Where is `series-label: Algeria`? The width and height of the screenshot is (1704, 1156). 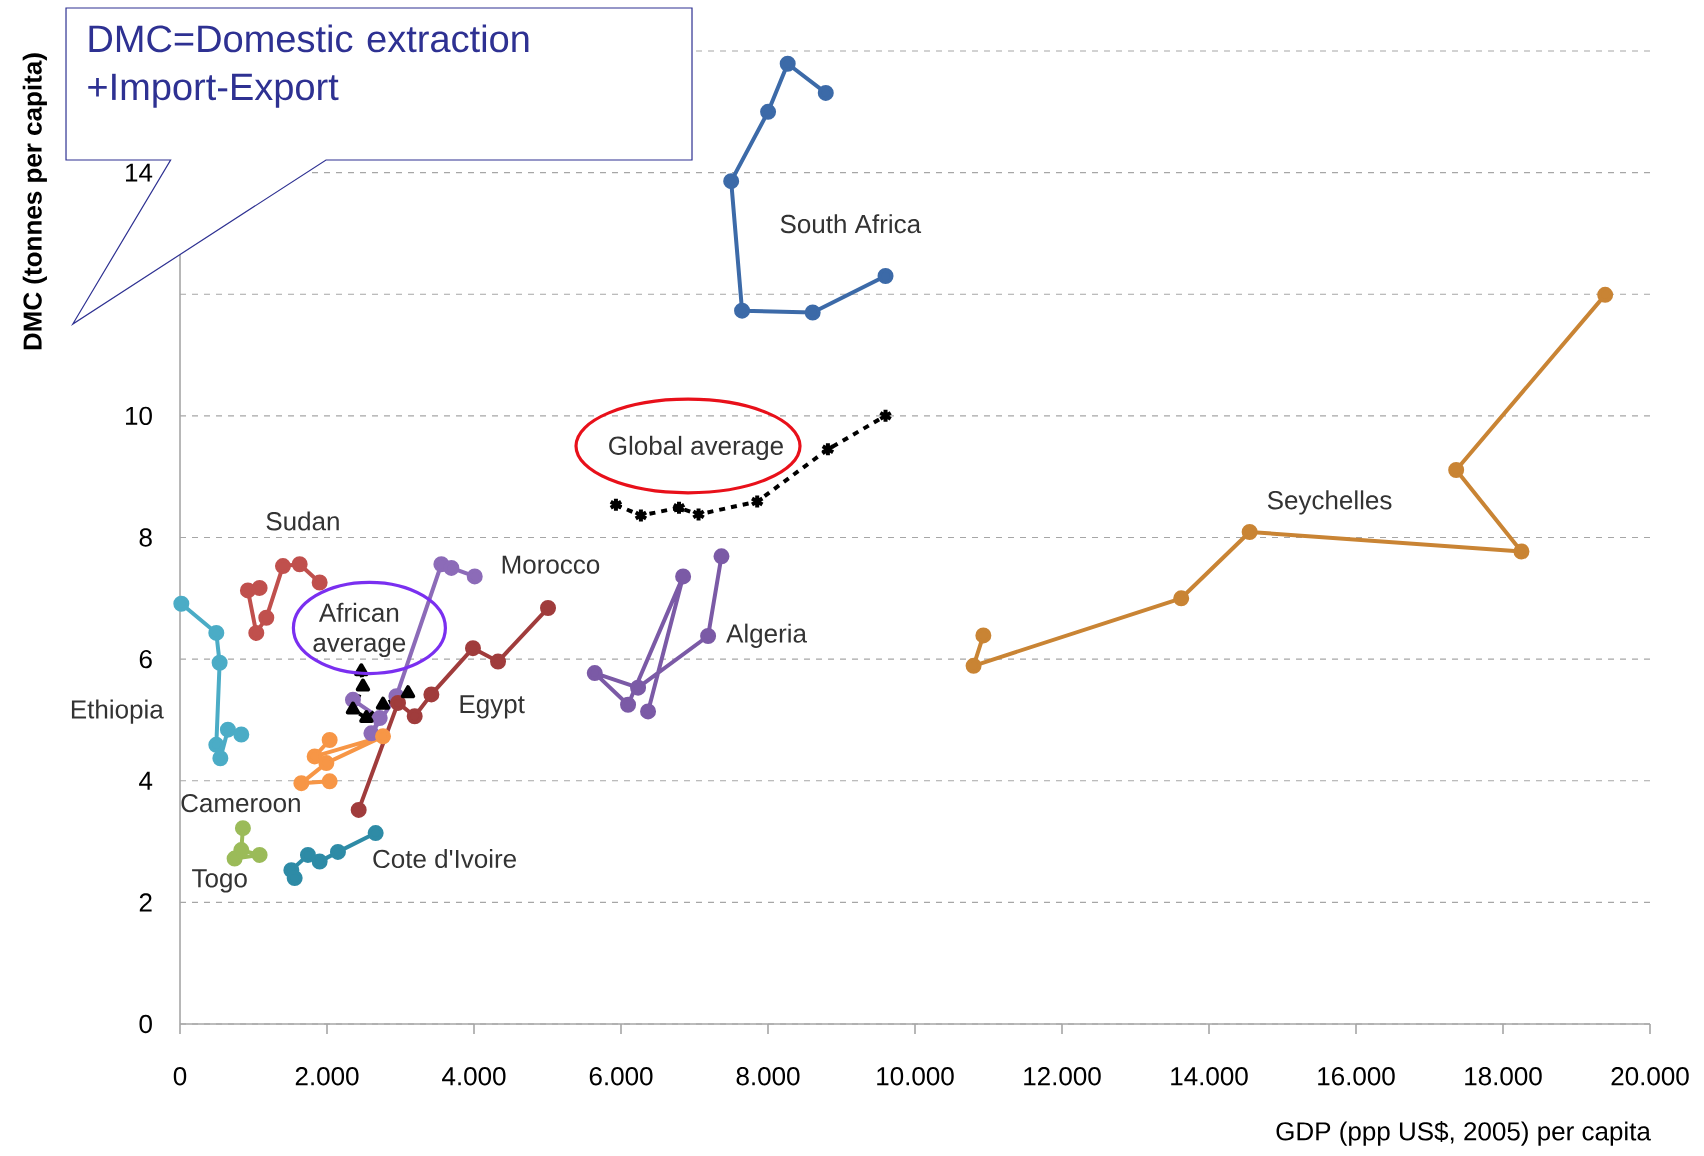
series-label: Algeria is located at coordinates (766, 635).